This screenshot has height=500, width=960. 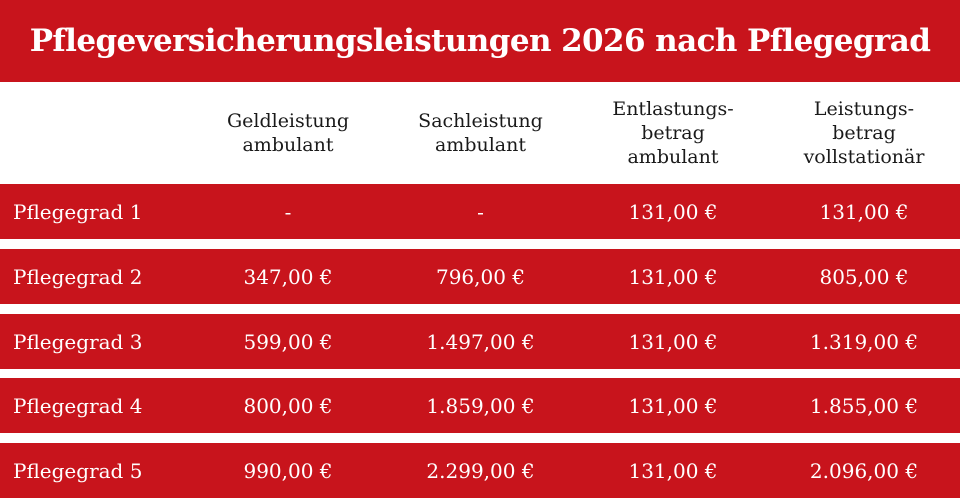 I want to click on header-entlastungsbetrag-ambulant: Entlastungs- betrag ambulant, so click(x=673, y=133).